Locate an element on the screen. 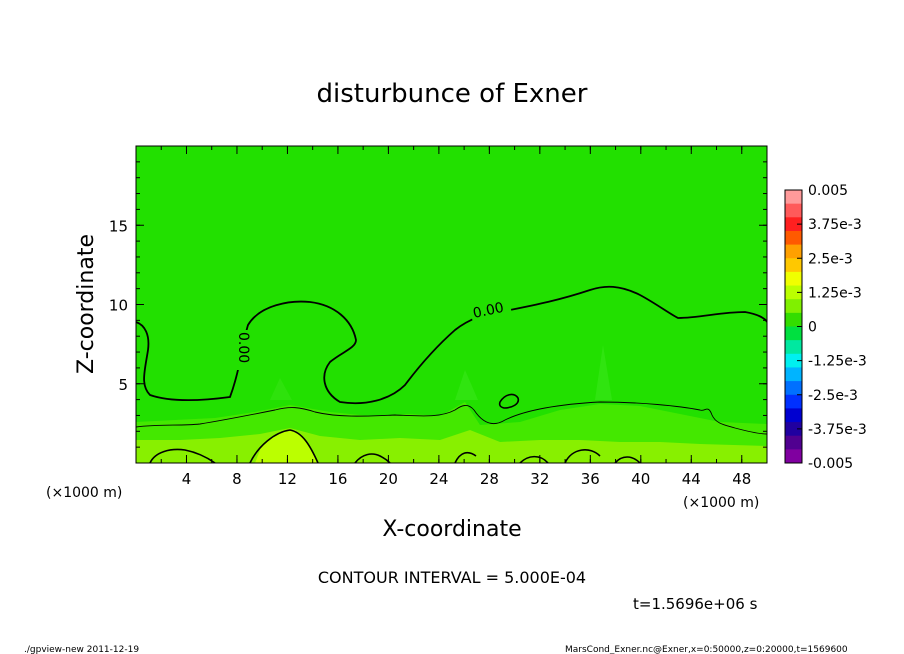 The height and width of the screenshot is (654, 904). colorbar-label: -1.25e-3 is located at coordinates (837, 362).